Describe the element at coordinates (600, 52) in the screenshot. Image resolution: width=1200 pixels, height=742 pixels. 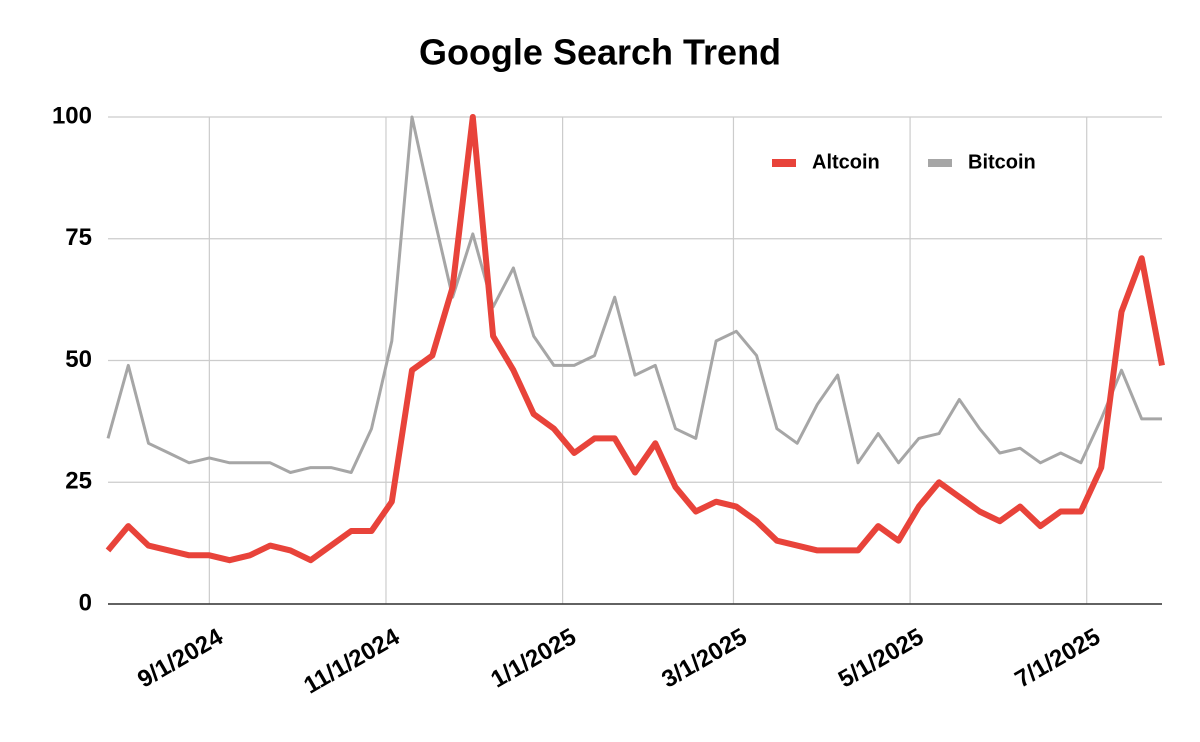
I see `chart-title: Google Search Trend` at that location.